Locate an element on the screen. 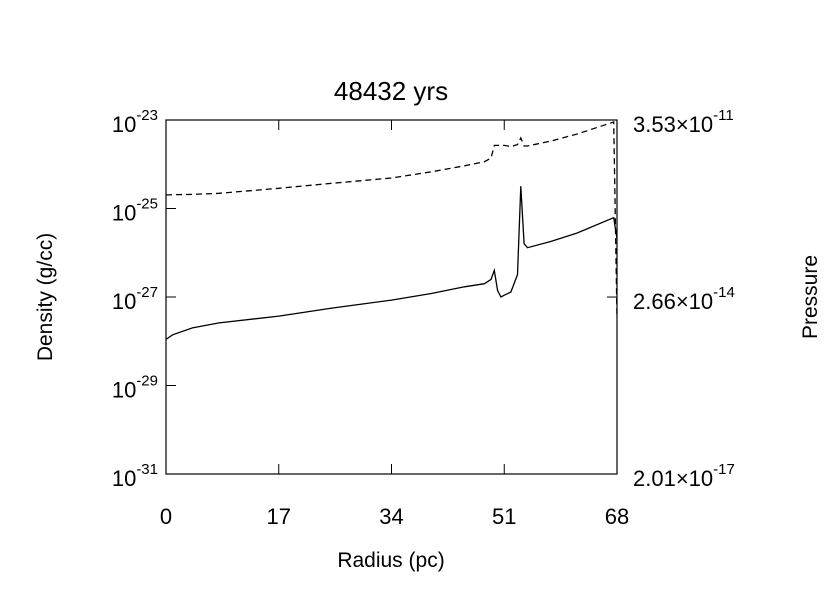 Image resolution: width=830 pixels, height=594 pixels. tick-label: 10-31 is located at coordinates (135, 476).